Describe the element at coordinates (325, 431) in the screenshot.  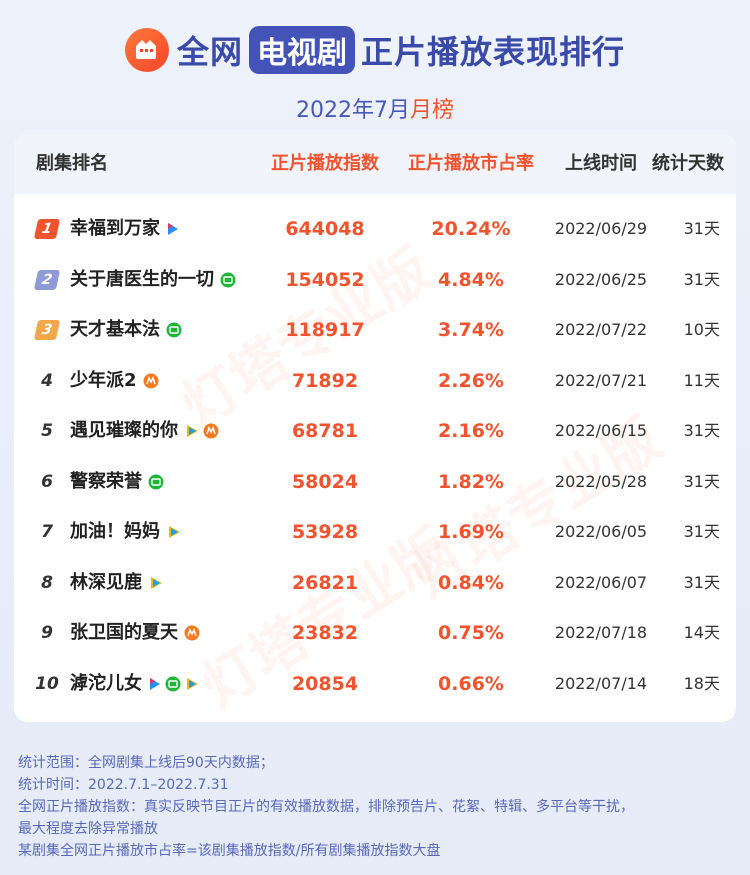
I see `play-index: 68781` at that location.